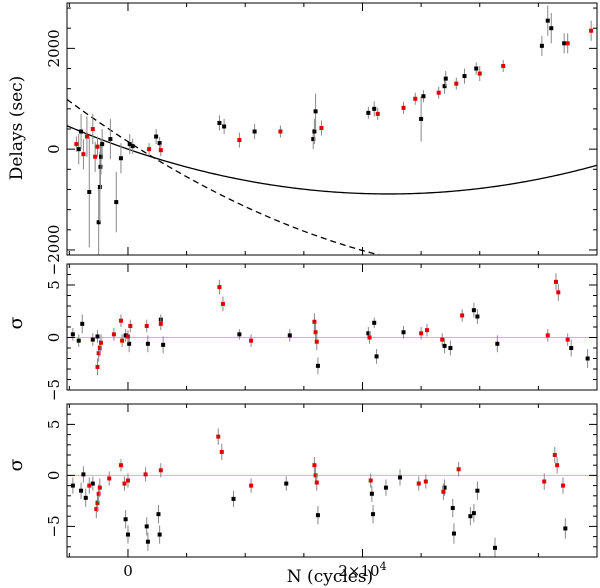 The image size is (600, 588). Describe the element at coordinates (54, 526) in the screenshot. I see `y-tick-label: −5` at that location.